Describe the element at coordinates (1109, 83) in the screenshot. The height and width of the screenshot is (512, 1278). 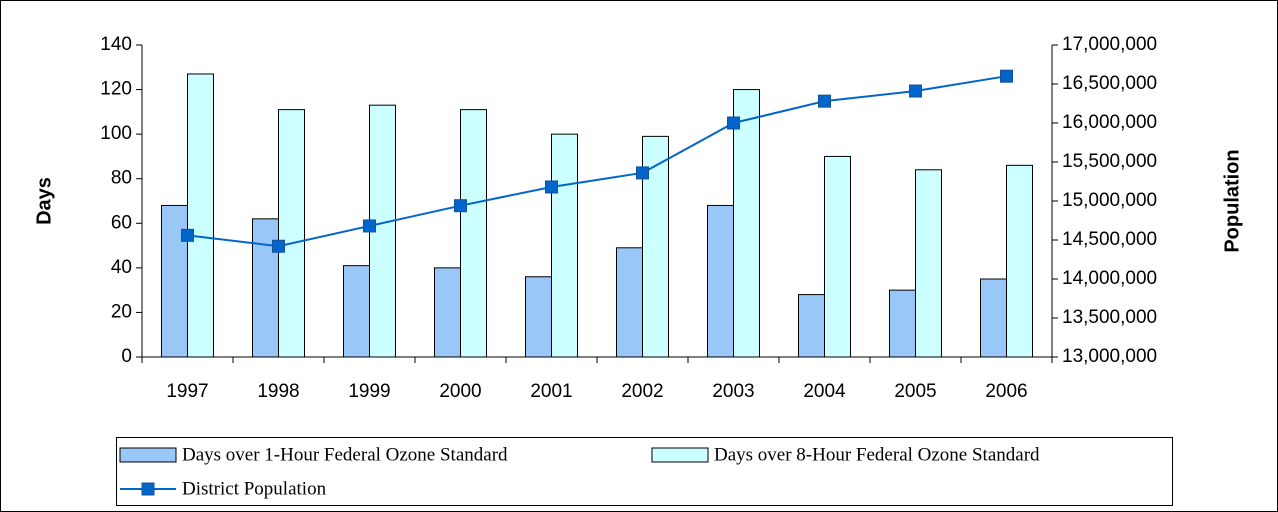
I see `y2-tick-label: 16,500,000` at that location.